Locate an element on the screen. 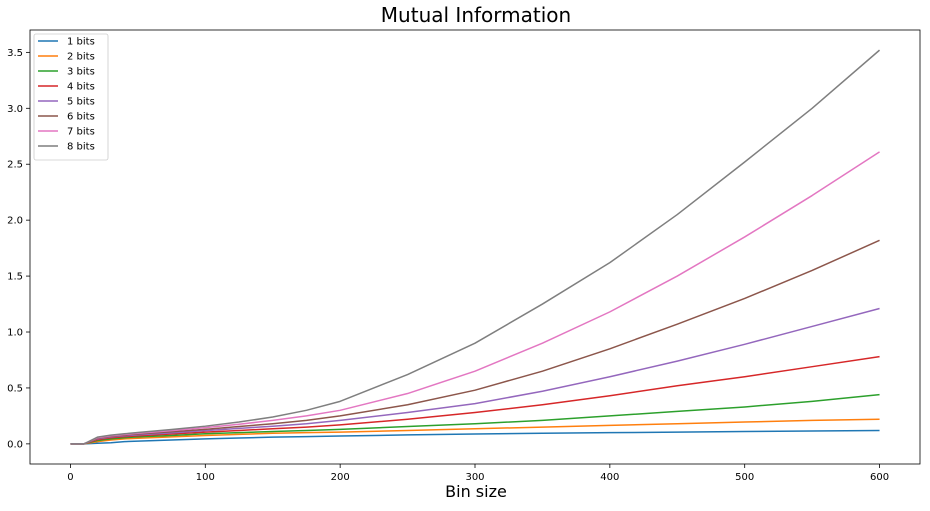 The image size is (930, 511). y-axis-ticks: 0.0 0.5 1.0 1.5 2.0 2.5 3.0 3.5 is located at coordinates (18, 249).